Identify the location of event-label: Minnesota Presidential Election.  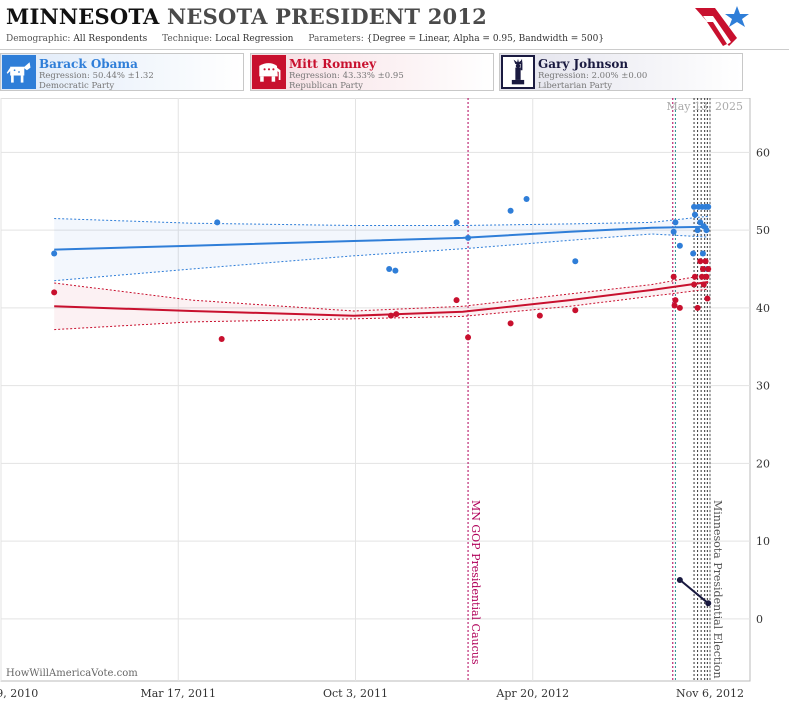
(717, 589).